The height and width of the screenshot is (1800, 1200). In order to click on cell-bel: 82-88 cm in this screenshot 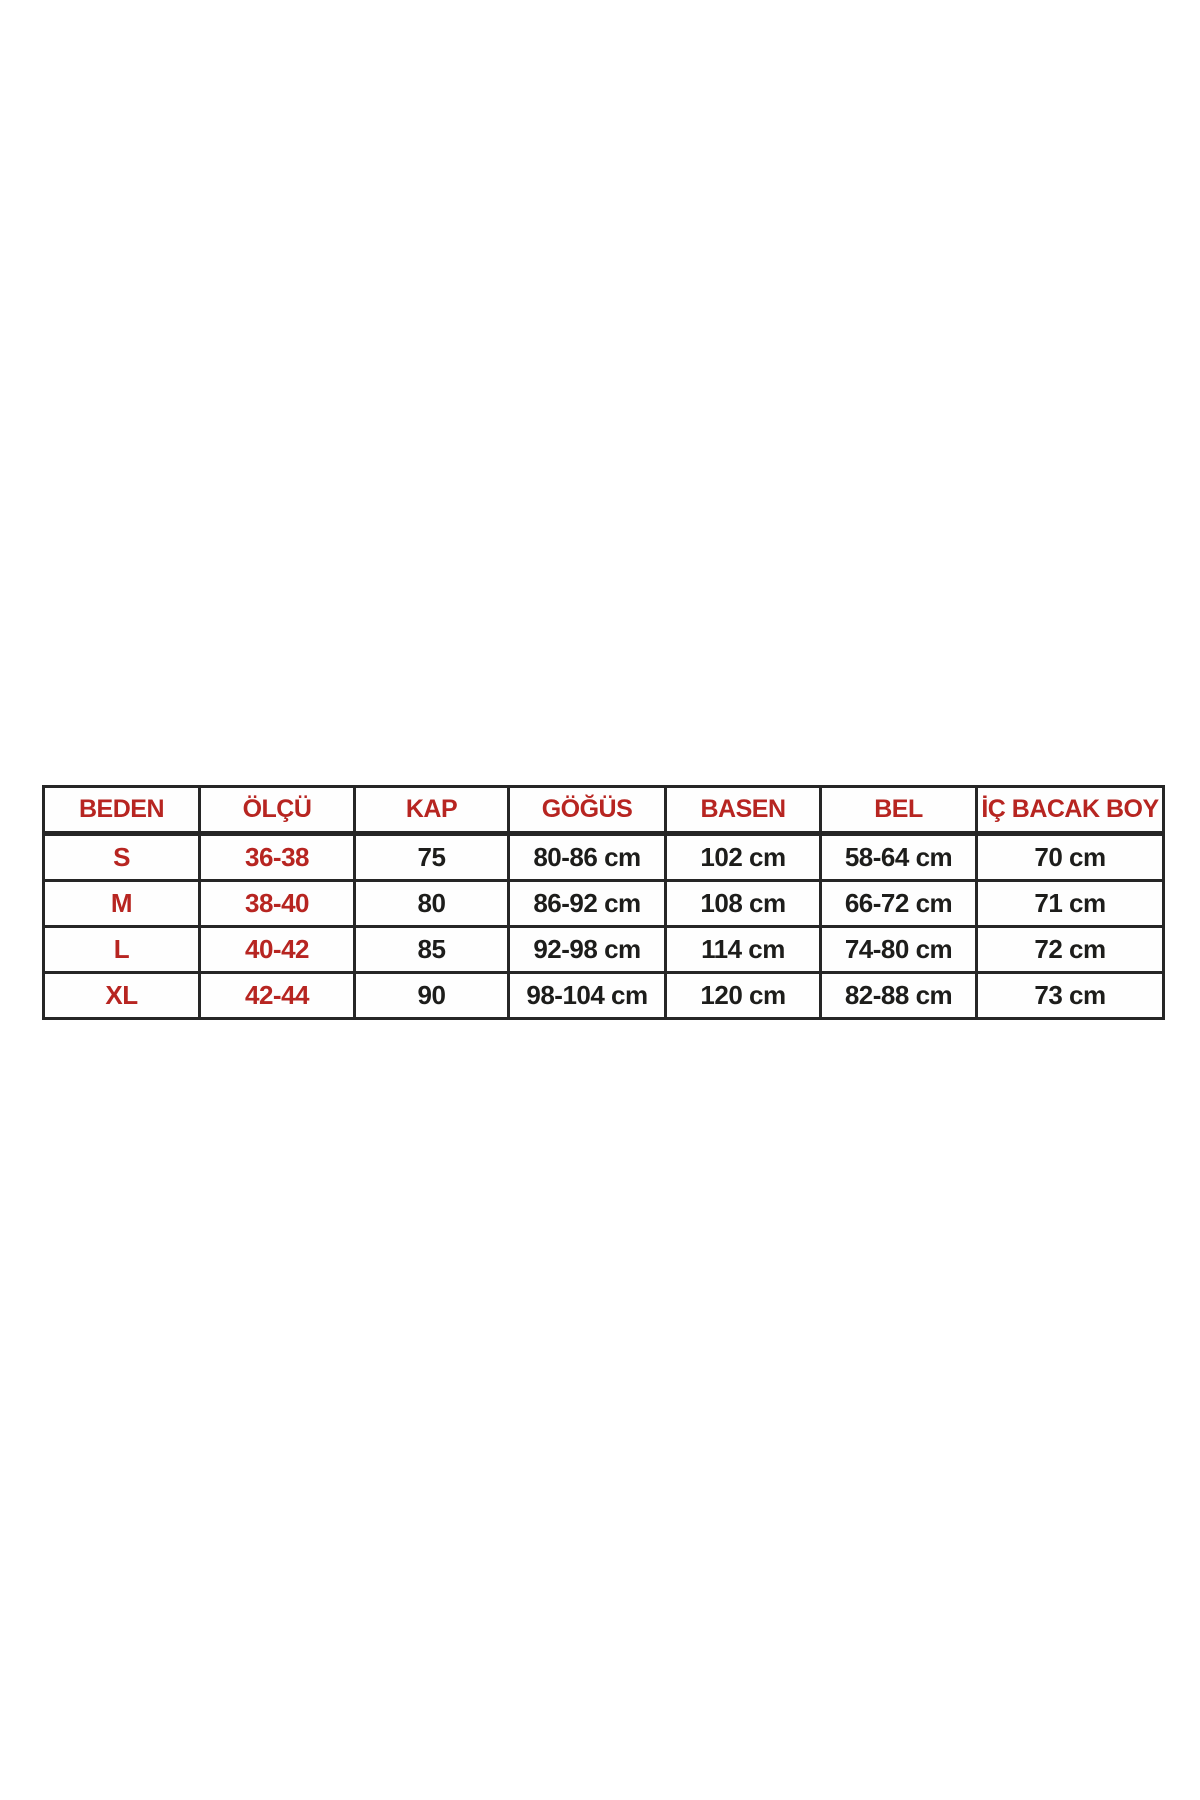, I will do `click(898, 995)`.